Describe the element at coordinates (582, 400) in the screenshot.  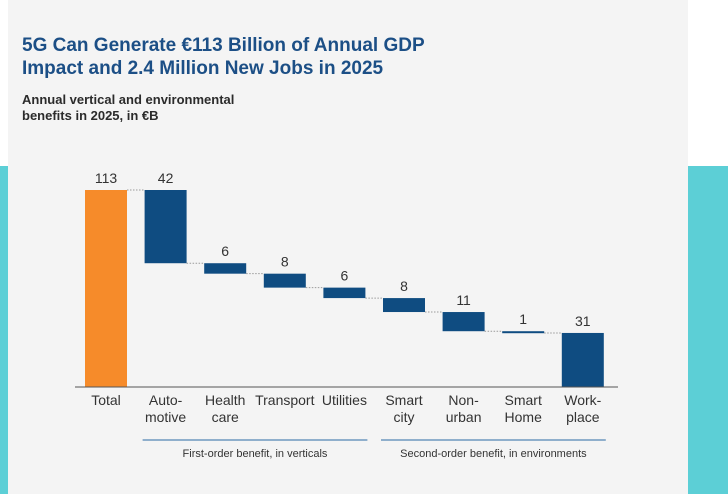
I see `category-label: Work-` at that location.